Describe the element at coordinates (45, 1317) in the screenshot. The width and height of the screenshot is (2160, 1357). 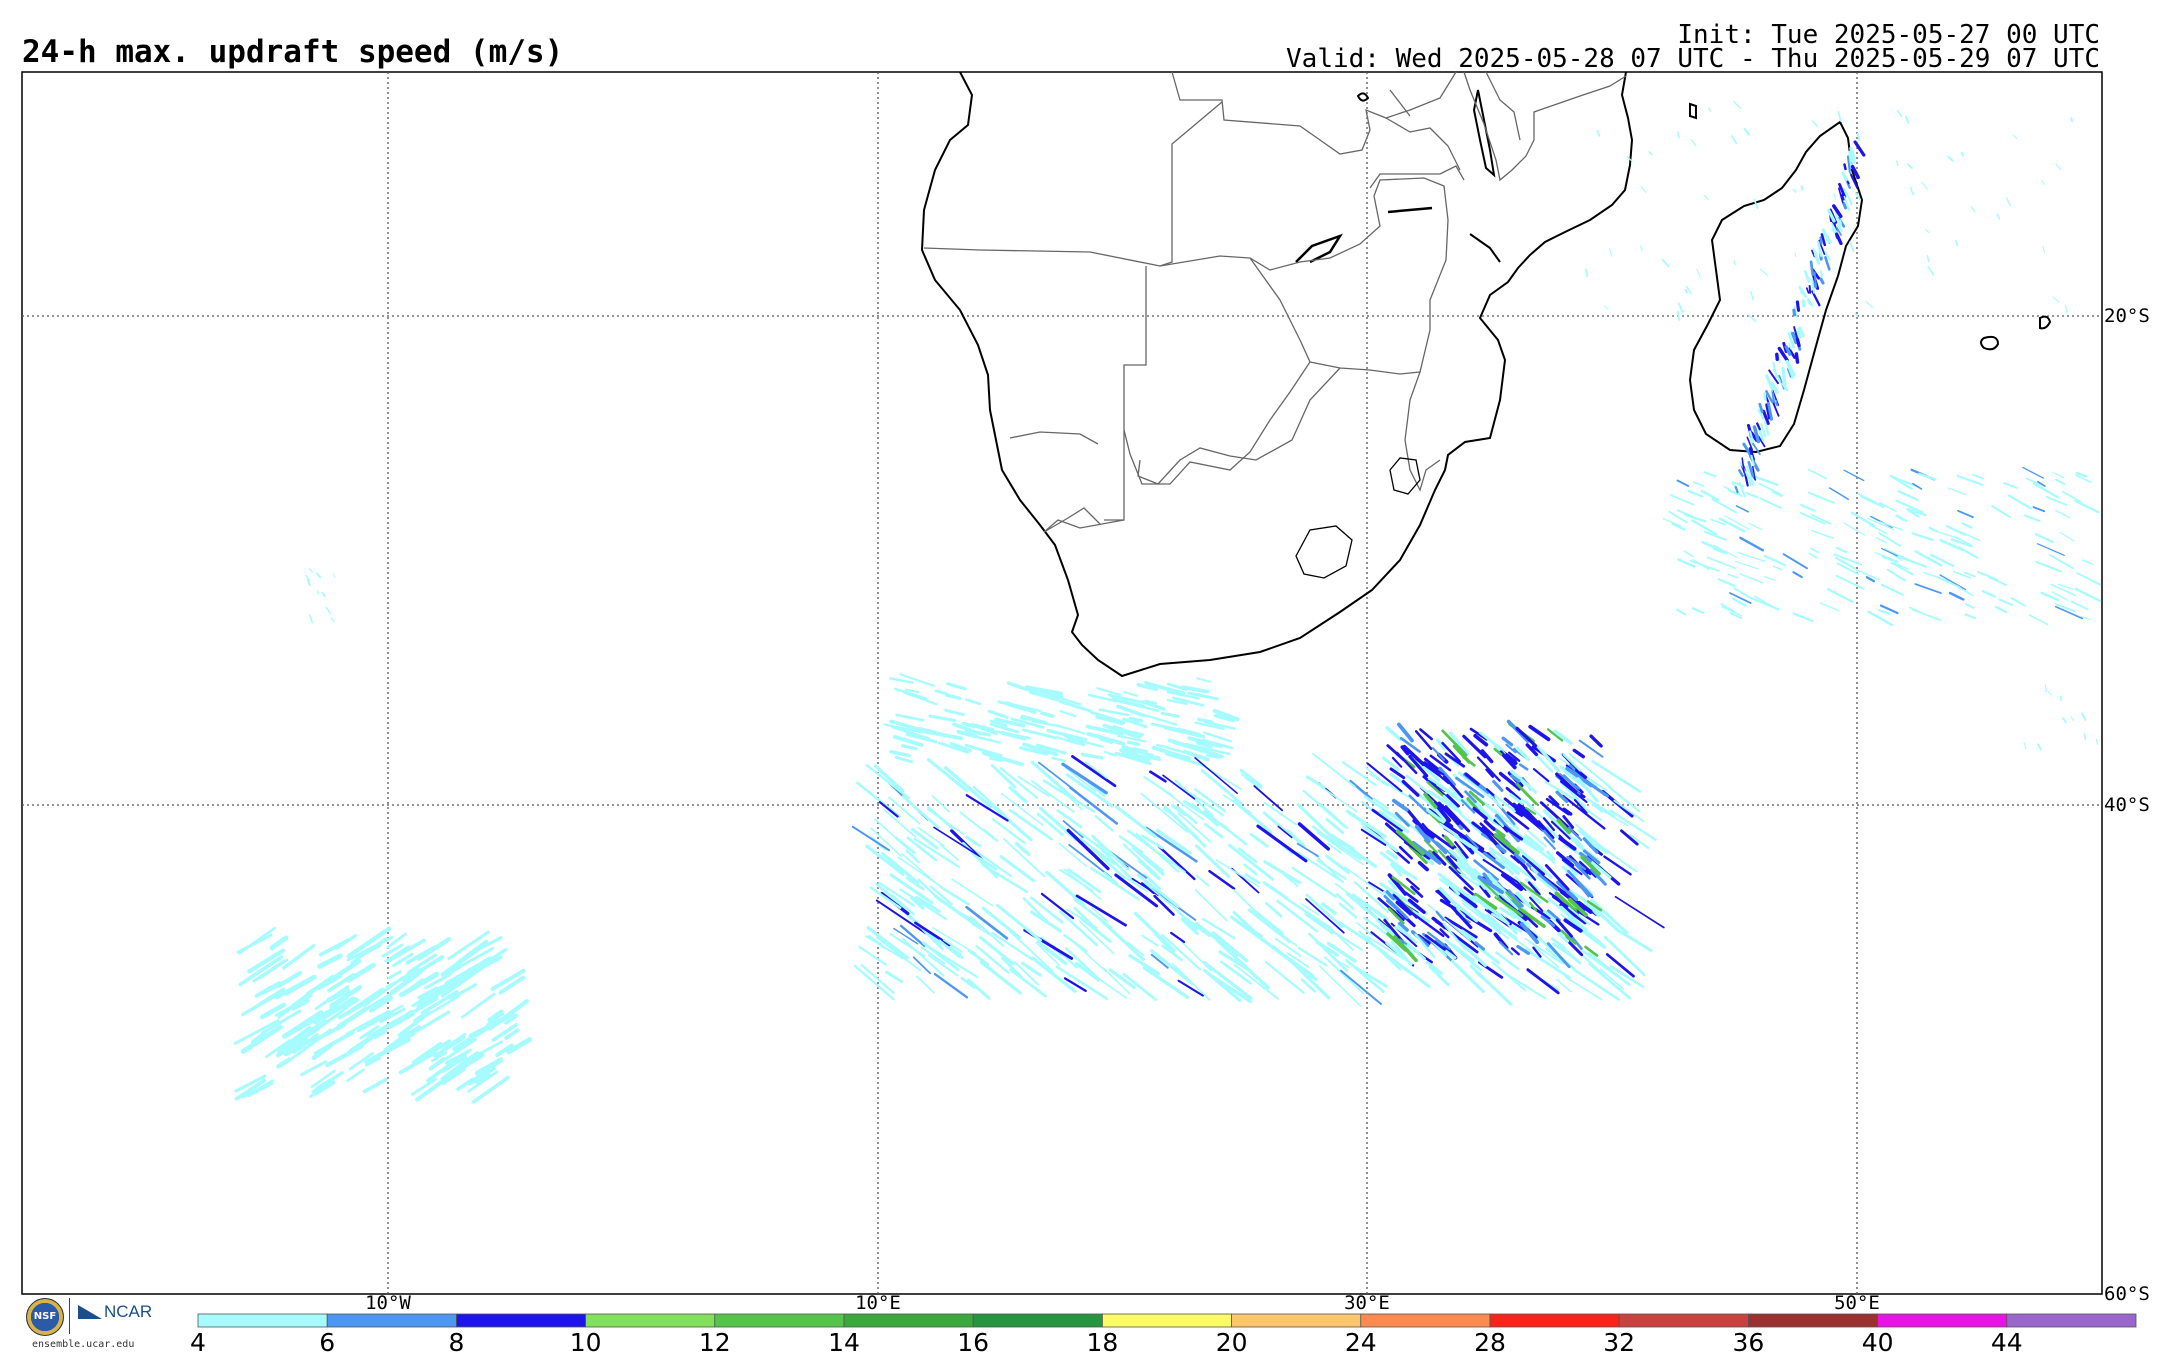
I see `nsf-logo: NSF` at that location.